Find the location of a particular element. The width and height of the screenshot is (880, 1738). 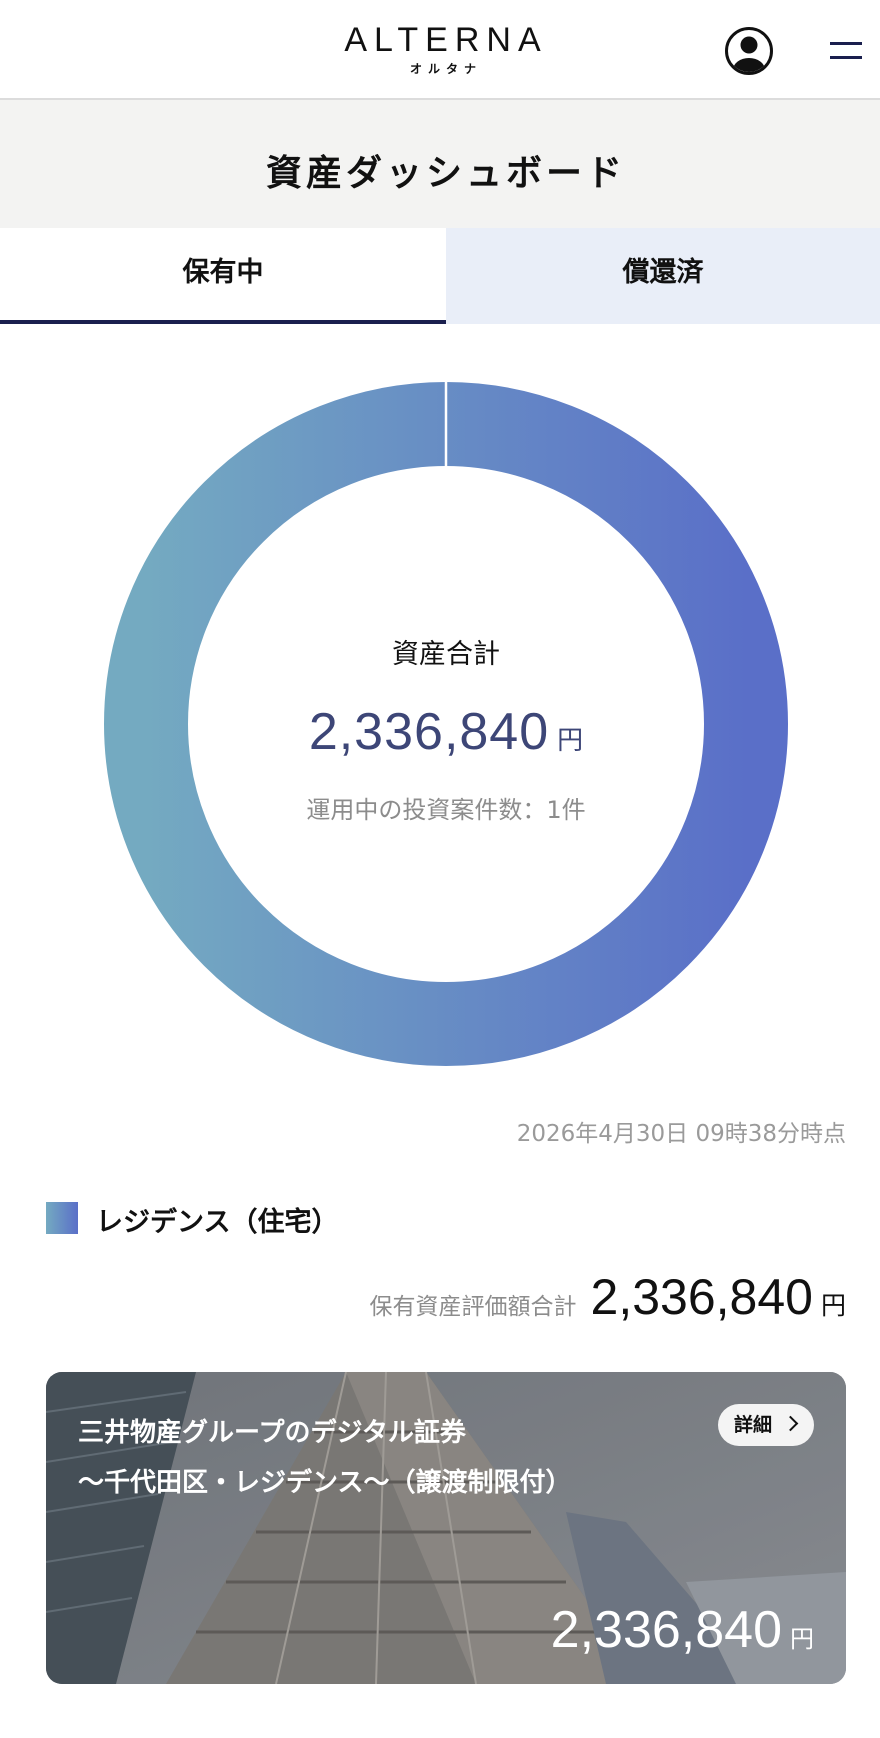

title-band: 資産ダッシュボード is located at coordinates (440, 164).